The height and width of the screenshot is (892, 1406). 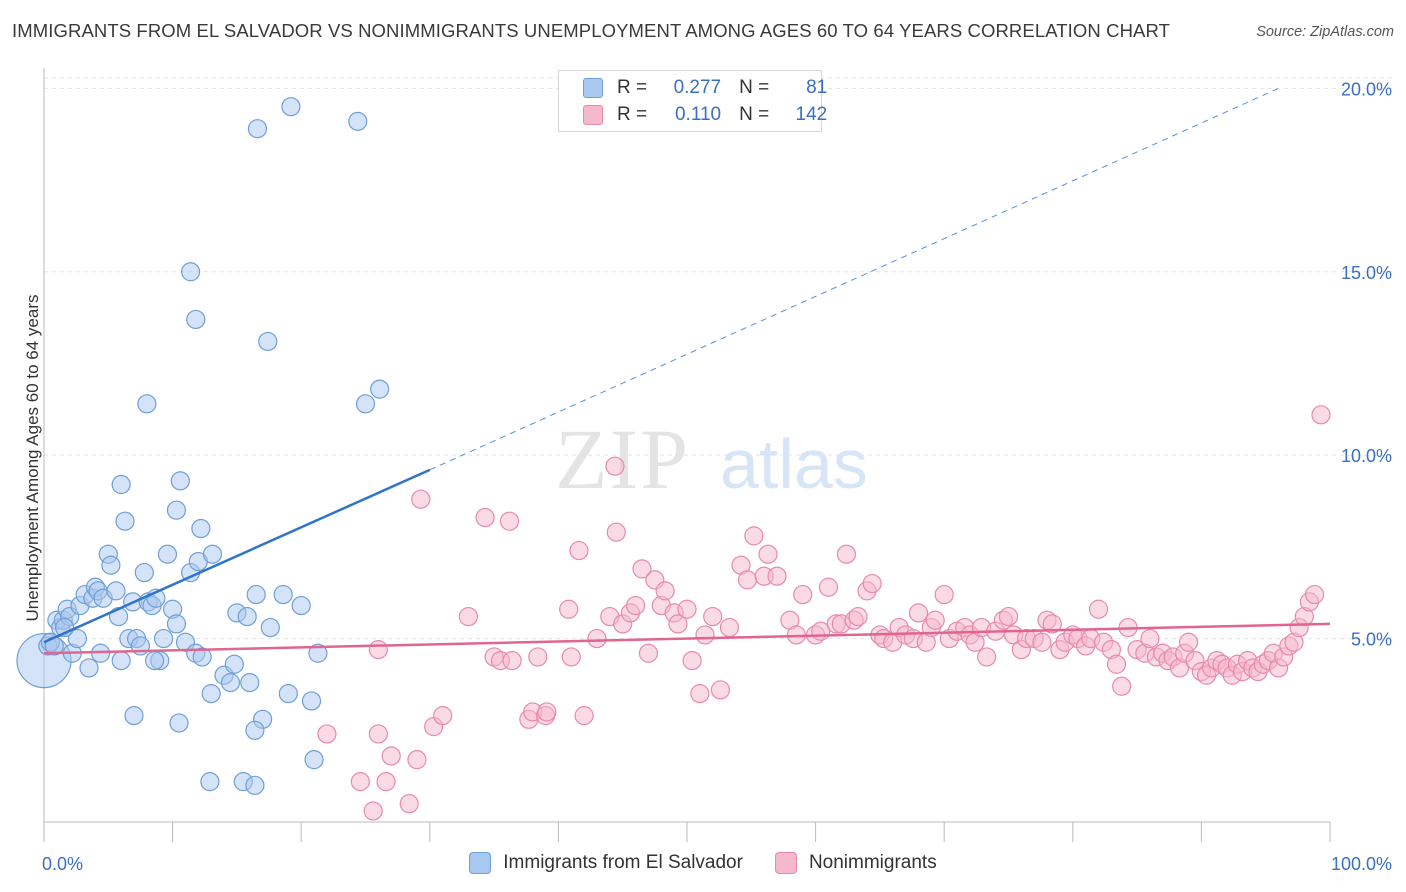 What do you see at coordinates (1366, 89) in the screenshot?
I see `y-tick-label: 20.0%` at bounding box center [1366, 89].